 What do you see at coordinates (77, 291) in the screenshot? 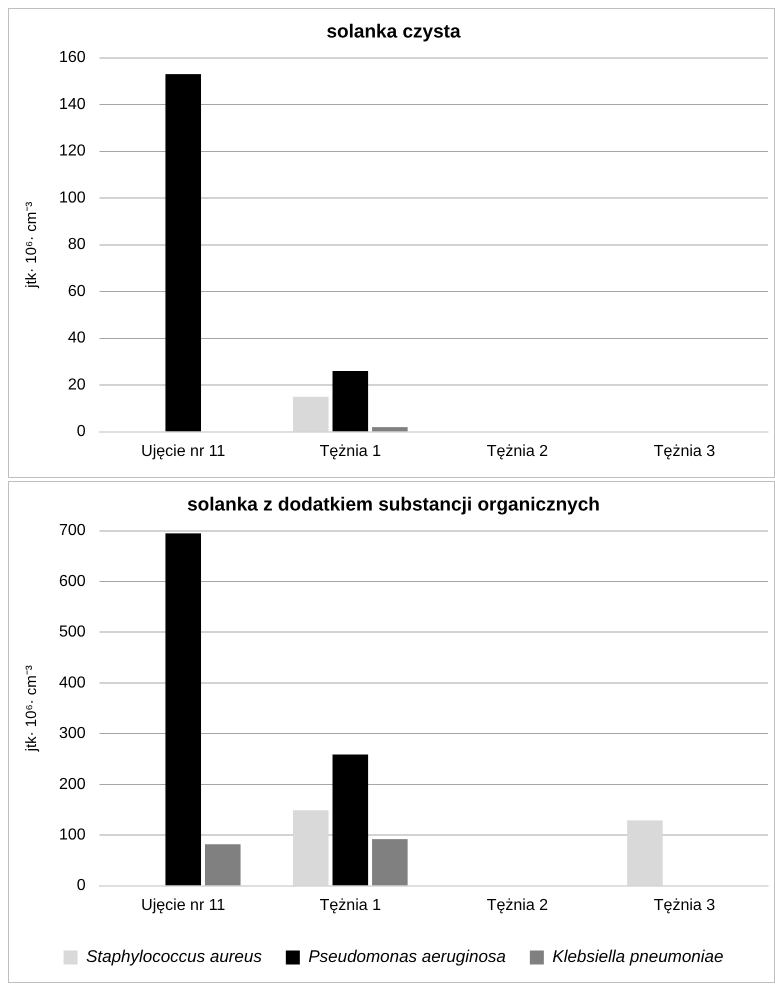
I see `y-tick-label: 60` at bounding box center [77, 291].